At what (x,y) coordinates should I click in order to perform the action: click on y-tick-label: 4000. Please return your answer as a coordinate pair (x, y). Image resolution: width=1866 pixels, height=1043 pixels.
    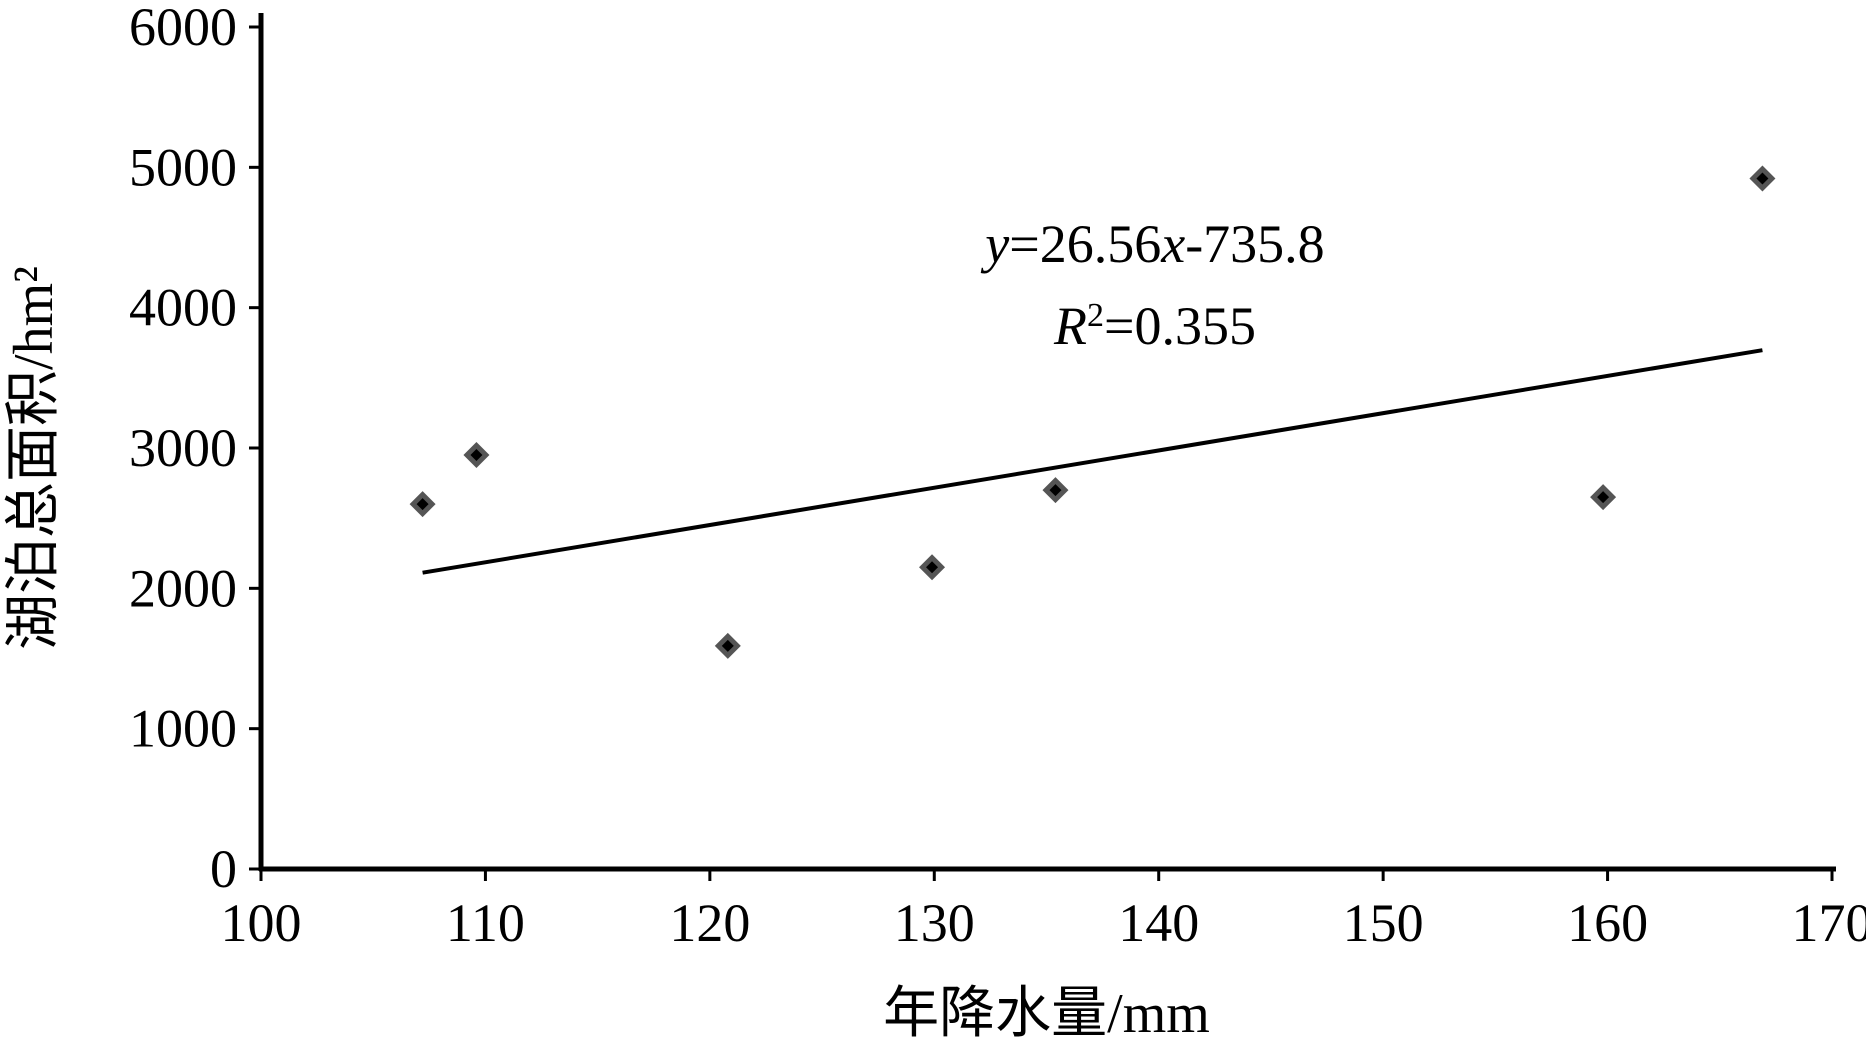
    Looking at the image, I should click on (183, 308).